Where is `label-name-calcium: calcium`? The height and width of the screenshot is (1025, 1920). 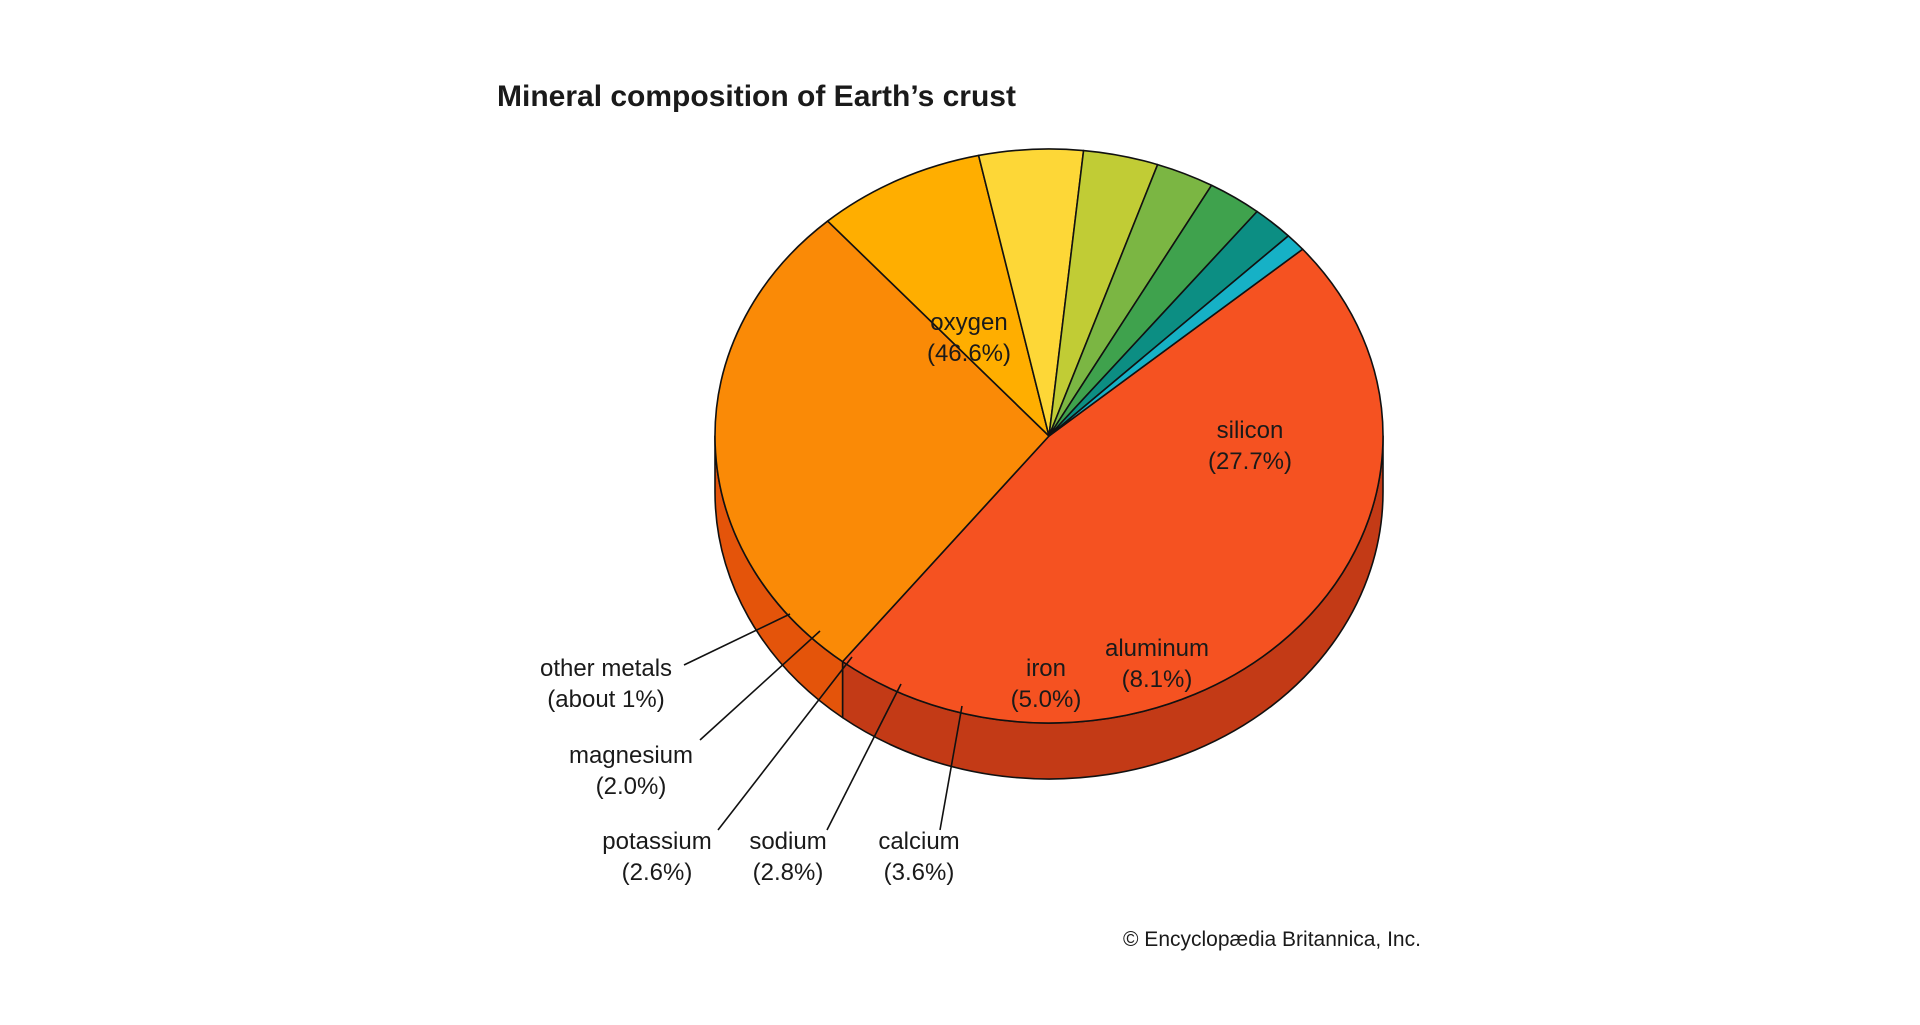 label-name-calcium: calcium is located at coordinates (918, 841).